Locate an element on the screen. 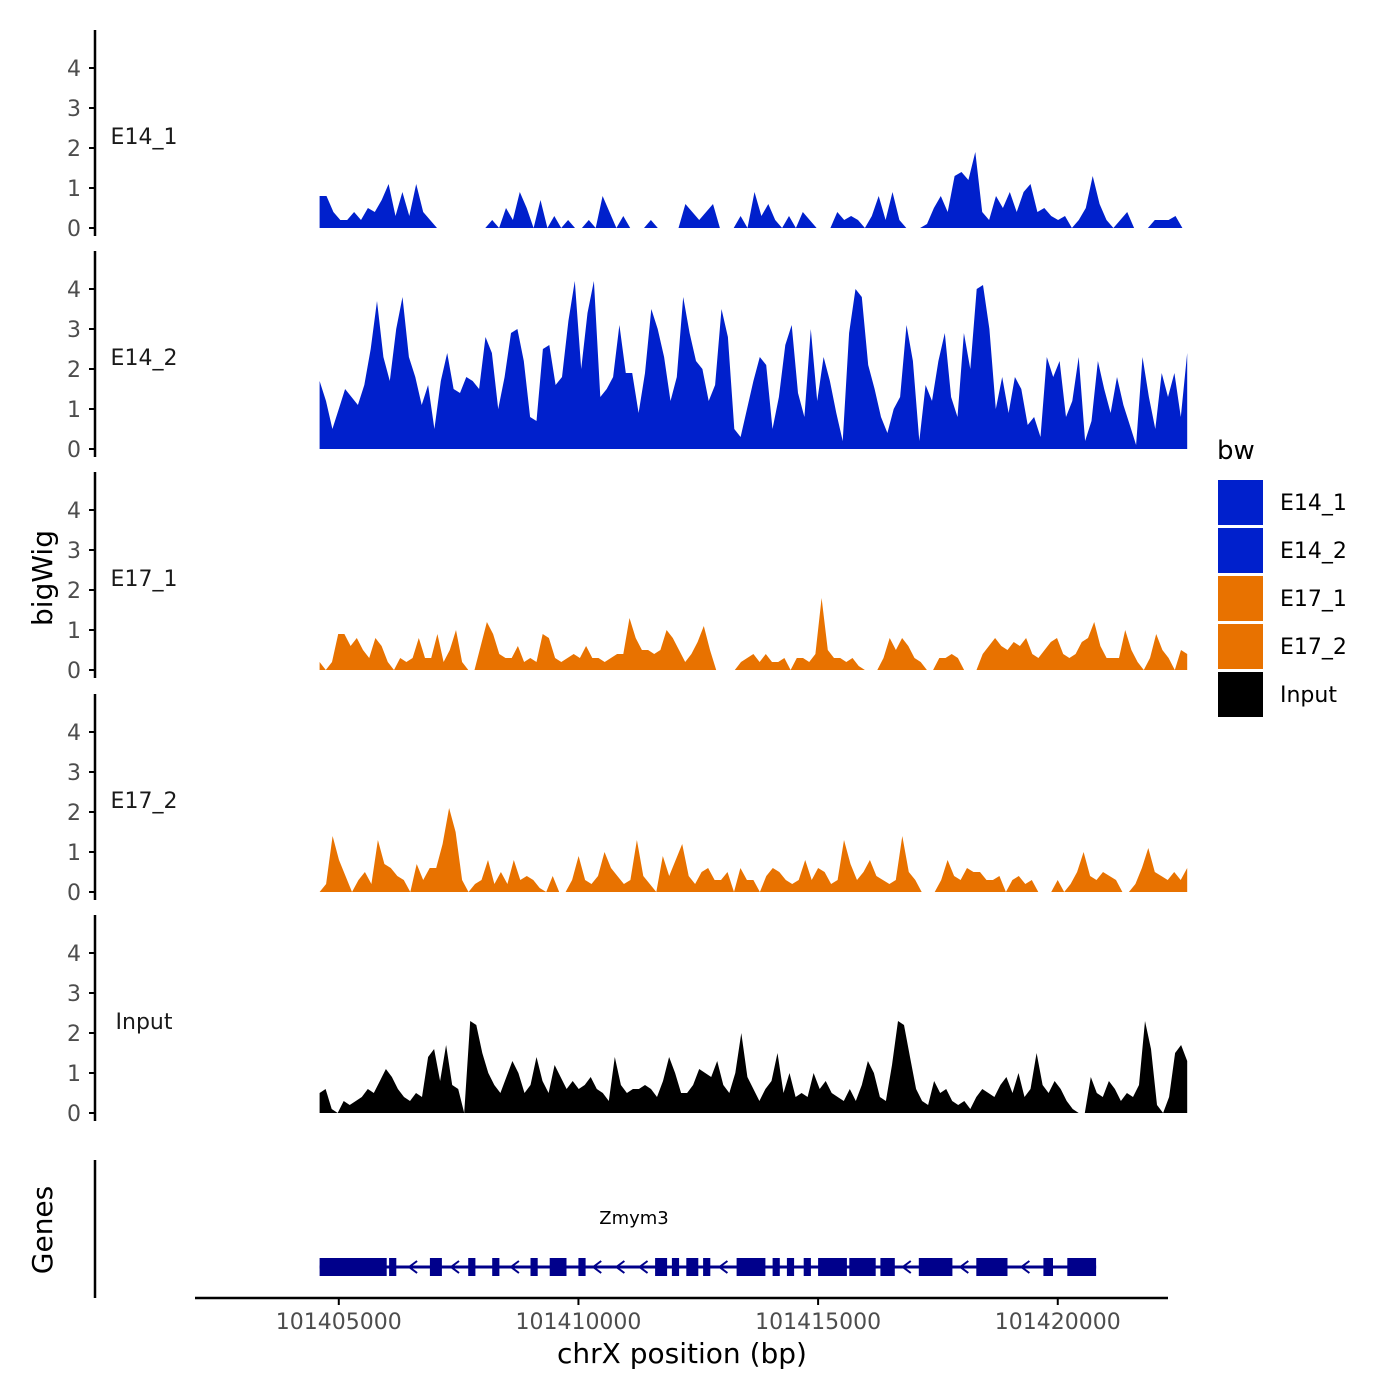 The image size is (1400, 1400). track-label: E14_1 is located at coordinates (144, 137).